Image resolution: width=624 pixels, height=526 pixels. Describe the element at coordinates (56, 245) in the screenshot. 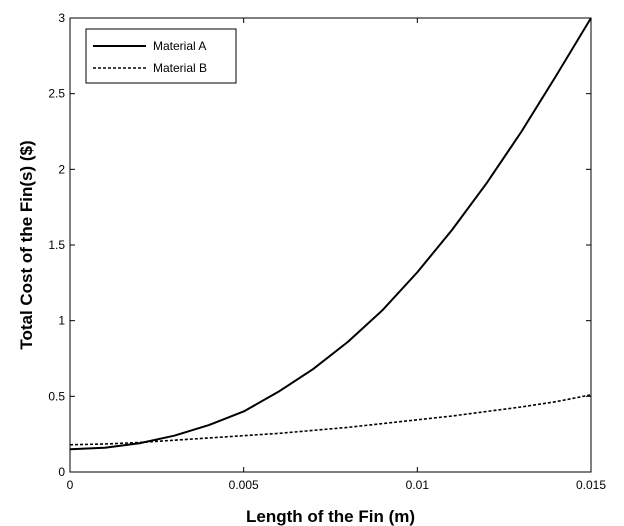

I see `y-tick-label: 1.5` at that location.